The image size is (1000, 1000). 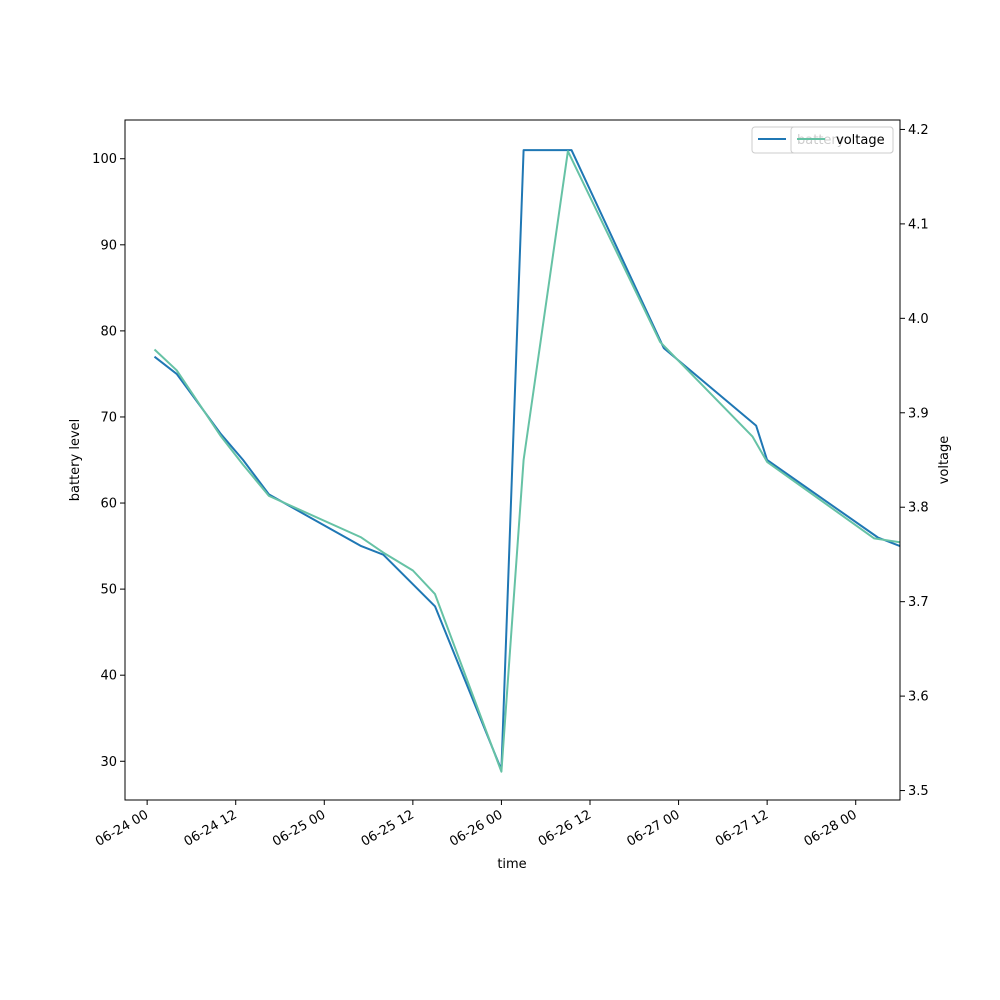 What do you see at coordinates (918, 319) in the screenshot?
I see `y-right-tick-label: 4.0` at bounding box center [918, 319].